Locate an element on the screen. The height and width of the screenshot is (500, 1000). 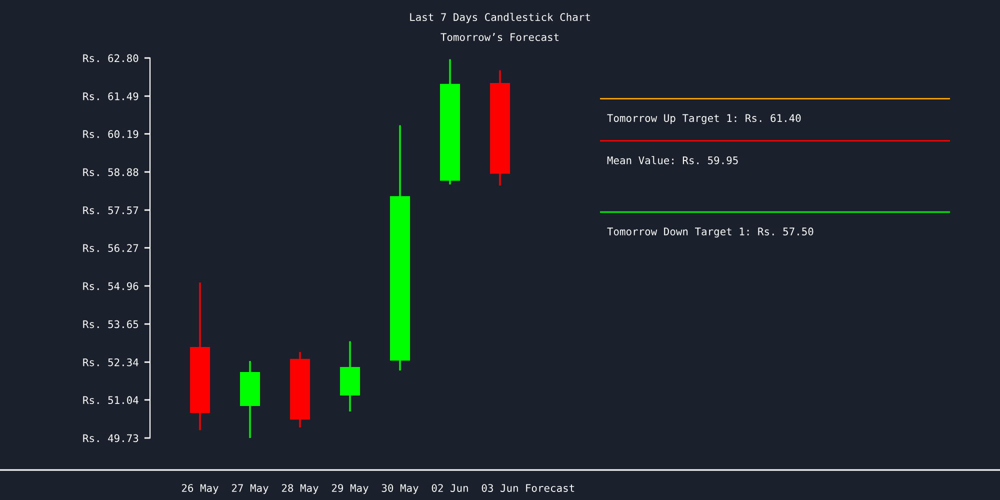
x-tick-label: 30 May is located at coordinates (400, 489).